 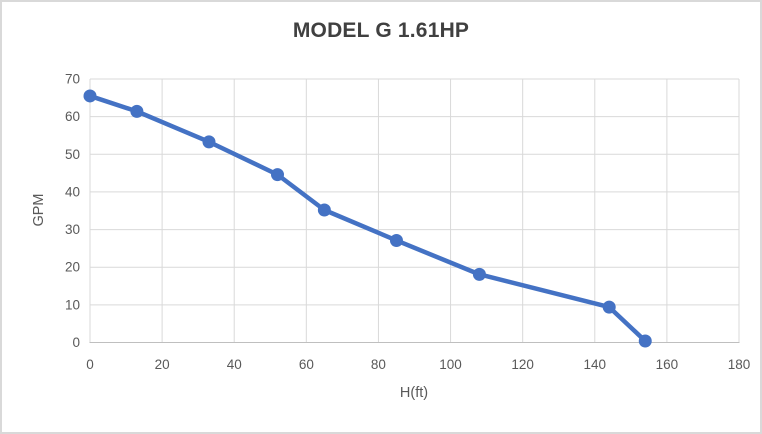 What do you see at coordinates (72, 191) in the screenshot?
I see `y-tick-label: 40` at bounding box center [72, 191].